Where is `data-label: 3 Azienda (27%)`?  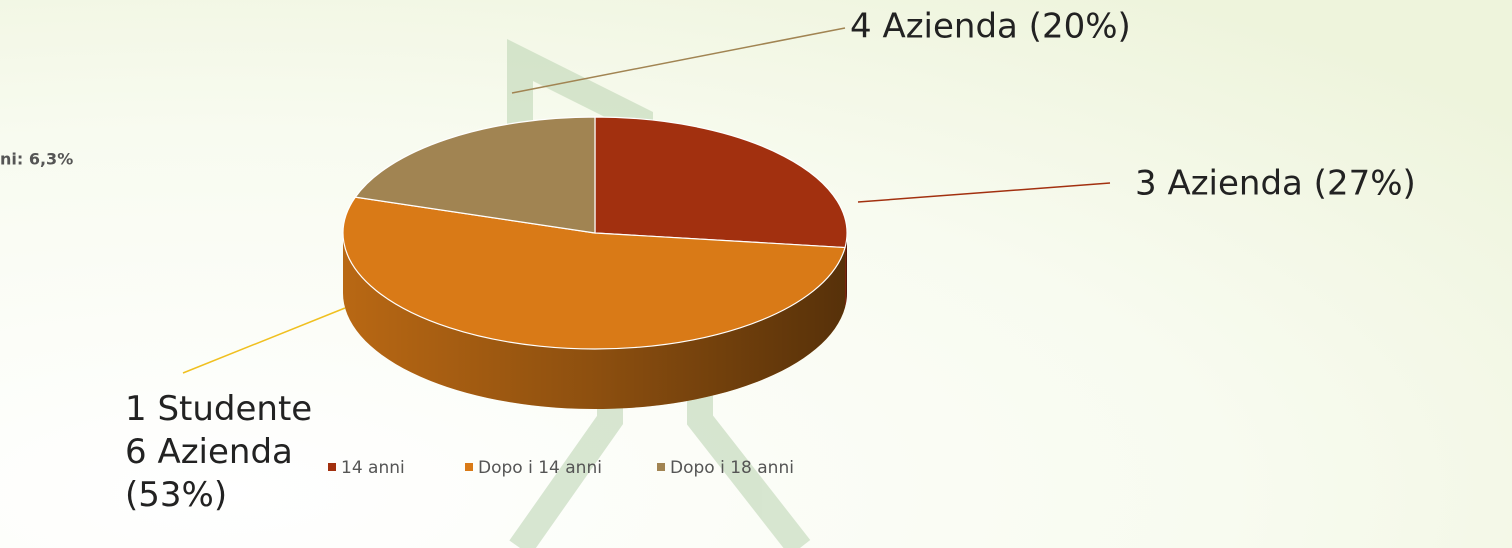
data-label: 3 Azienda (27%) is located at coordinates (1275, 184).